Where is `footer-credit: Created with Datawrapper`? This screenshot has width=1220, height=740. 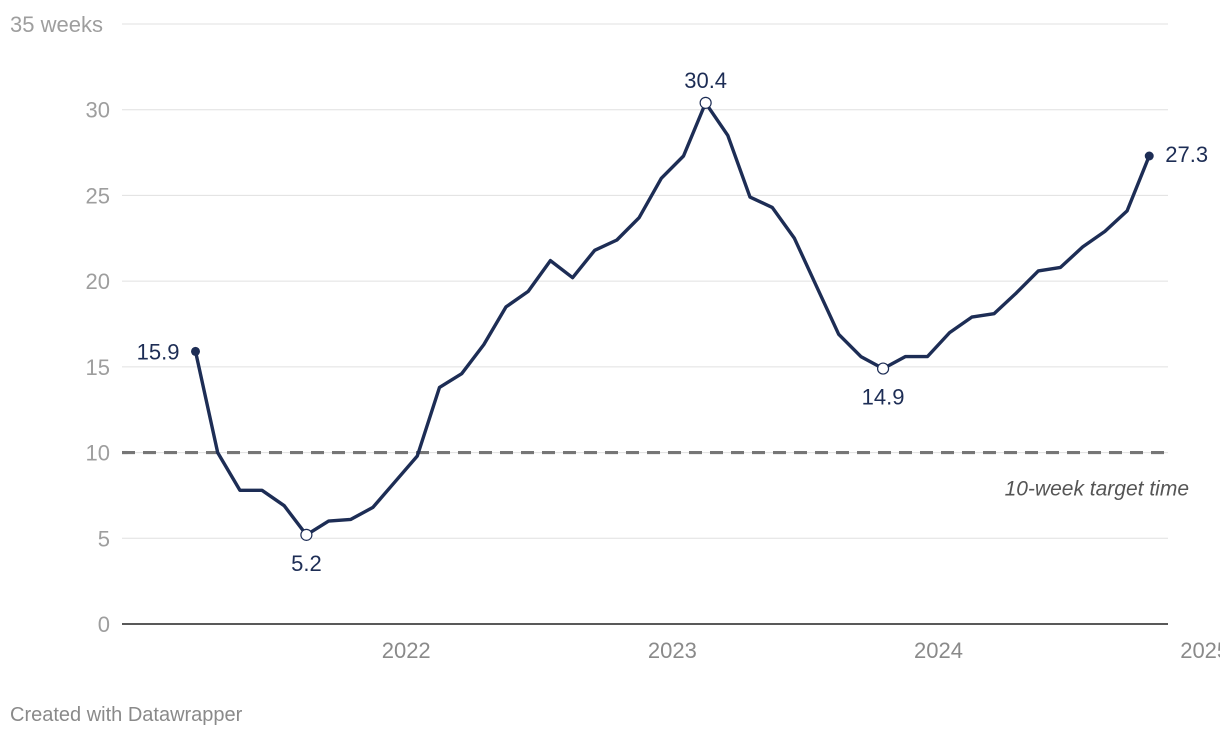 footer-credit: Created with Datawrapper is located at coordinates (126, 715).